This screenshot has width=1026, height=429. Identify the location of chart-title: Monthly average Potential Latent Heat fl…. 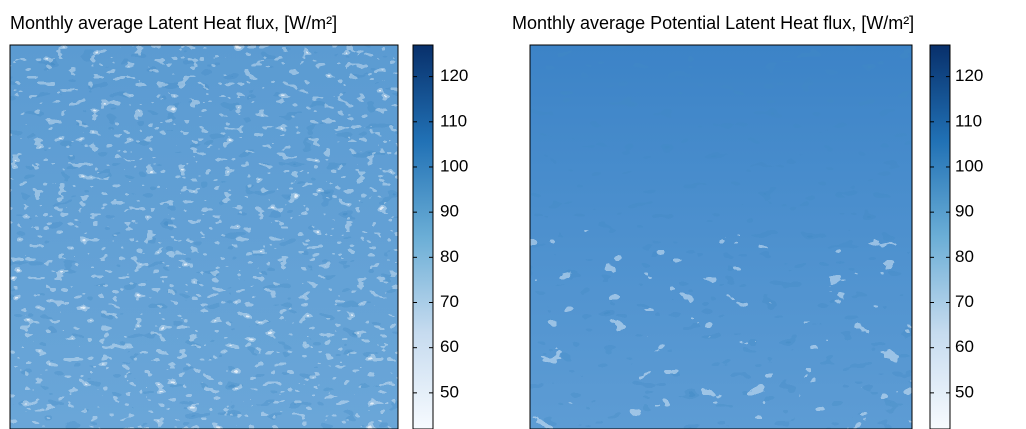
(713, 23).